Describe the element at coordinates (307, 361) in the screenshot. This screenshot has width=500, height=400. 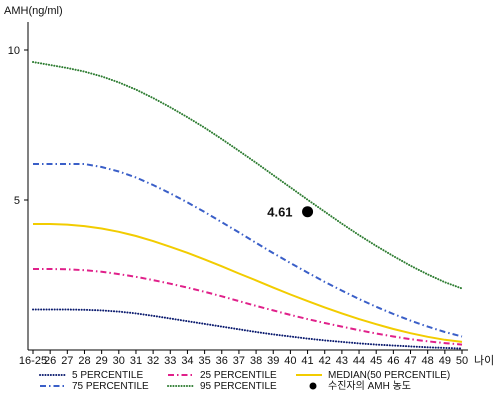
I see `x-tick-label: 41` at that location.